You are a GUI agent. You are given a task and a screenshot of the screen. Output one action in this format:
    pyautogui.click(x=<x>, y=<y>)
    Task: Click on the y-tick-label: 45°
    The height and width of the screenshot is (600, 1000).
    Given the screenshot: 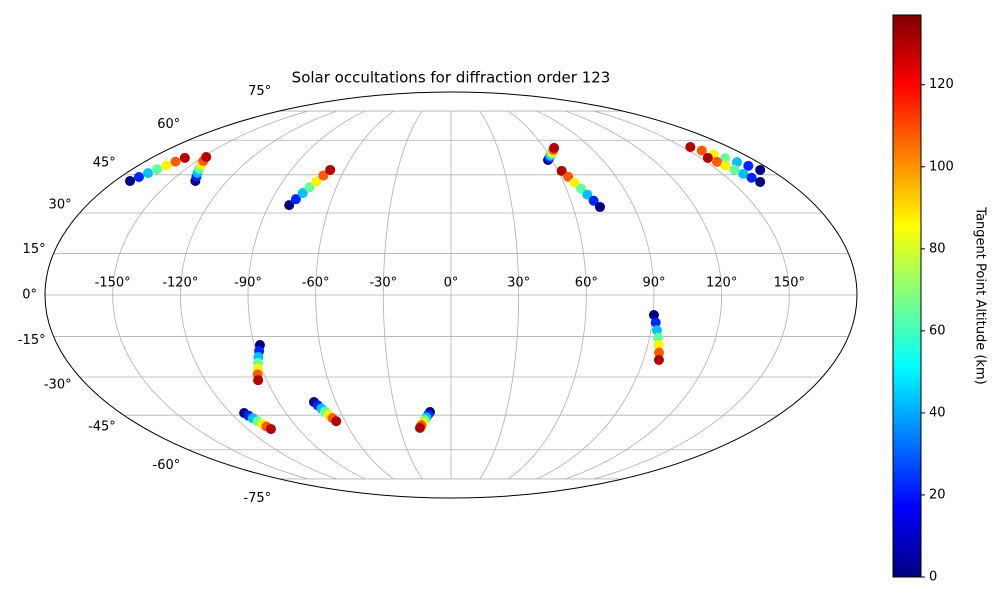 What is the action you would take?
    pyautogui.click(x=104, y=163)
    